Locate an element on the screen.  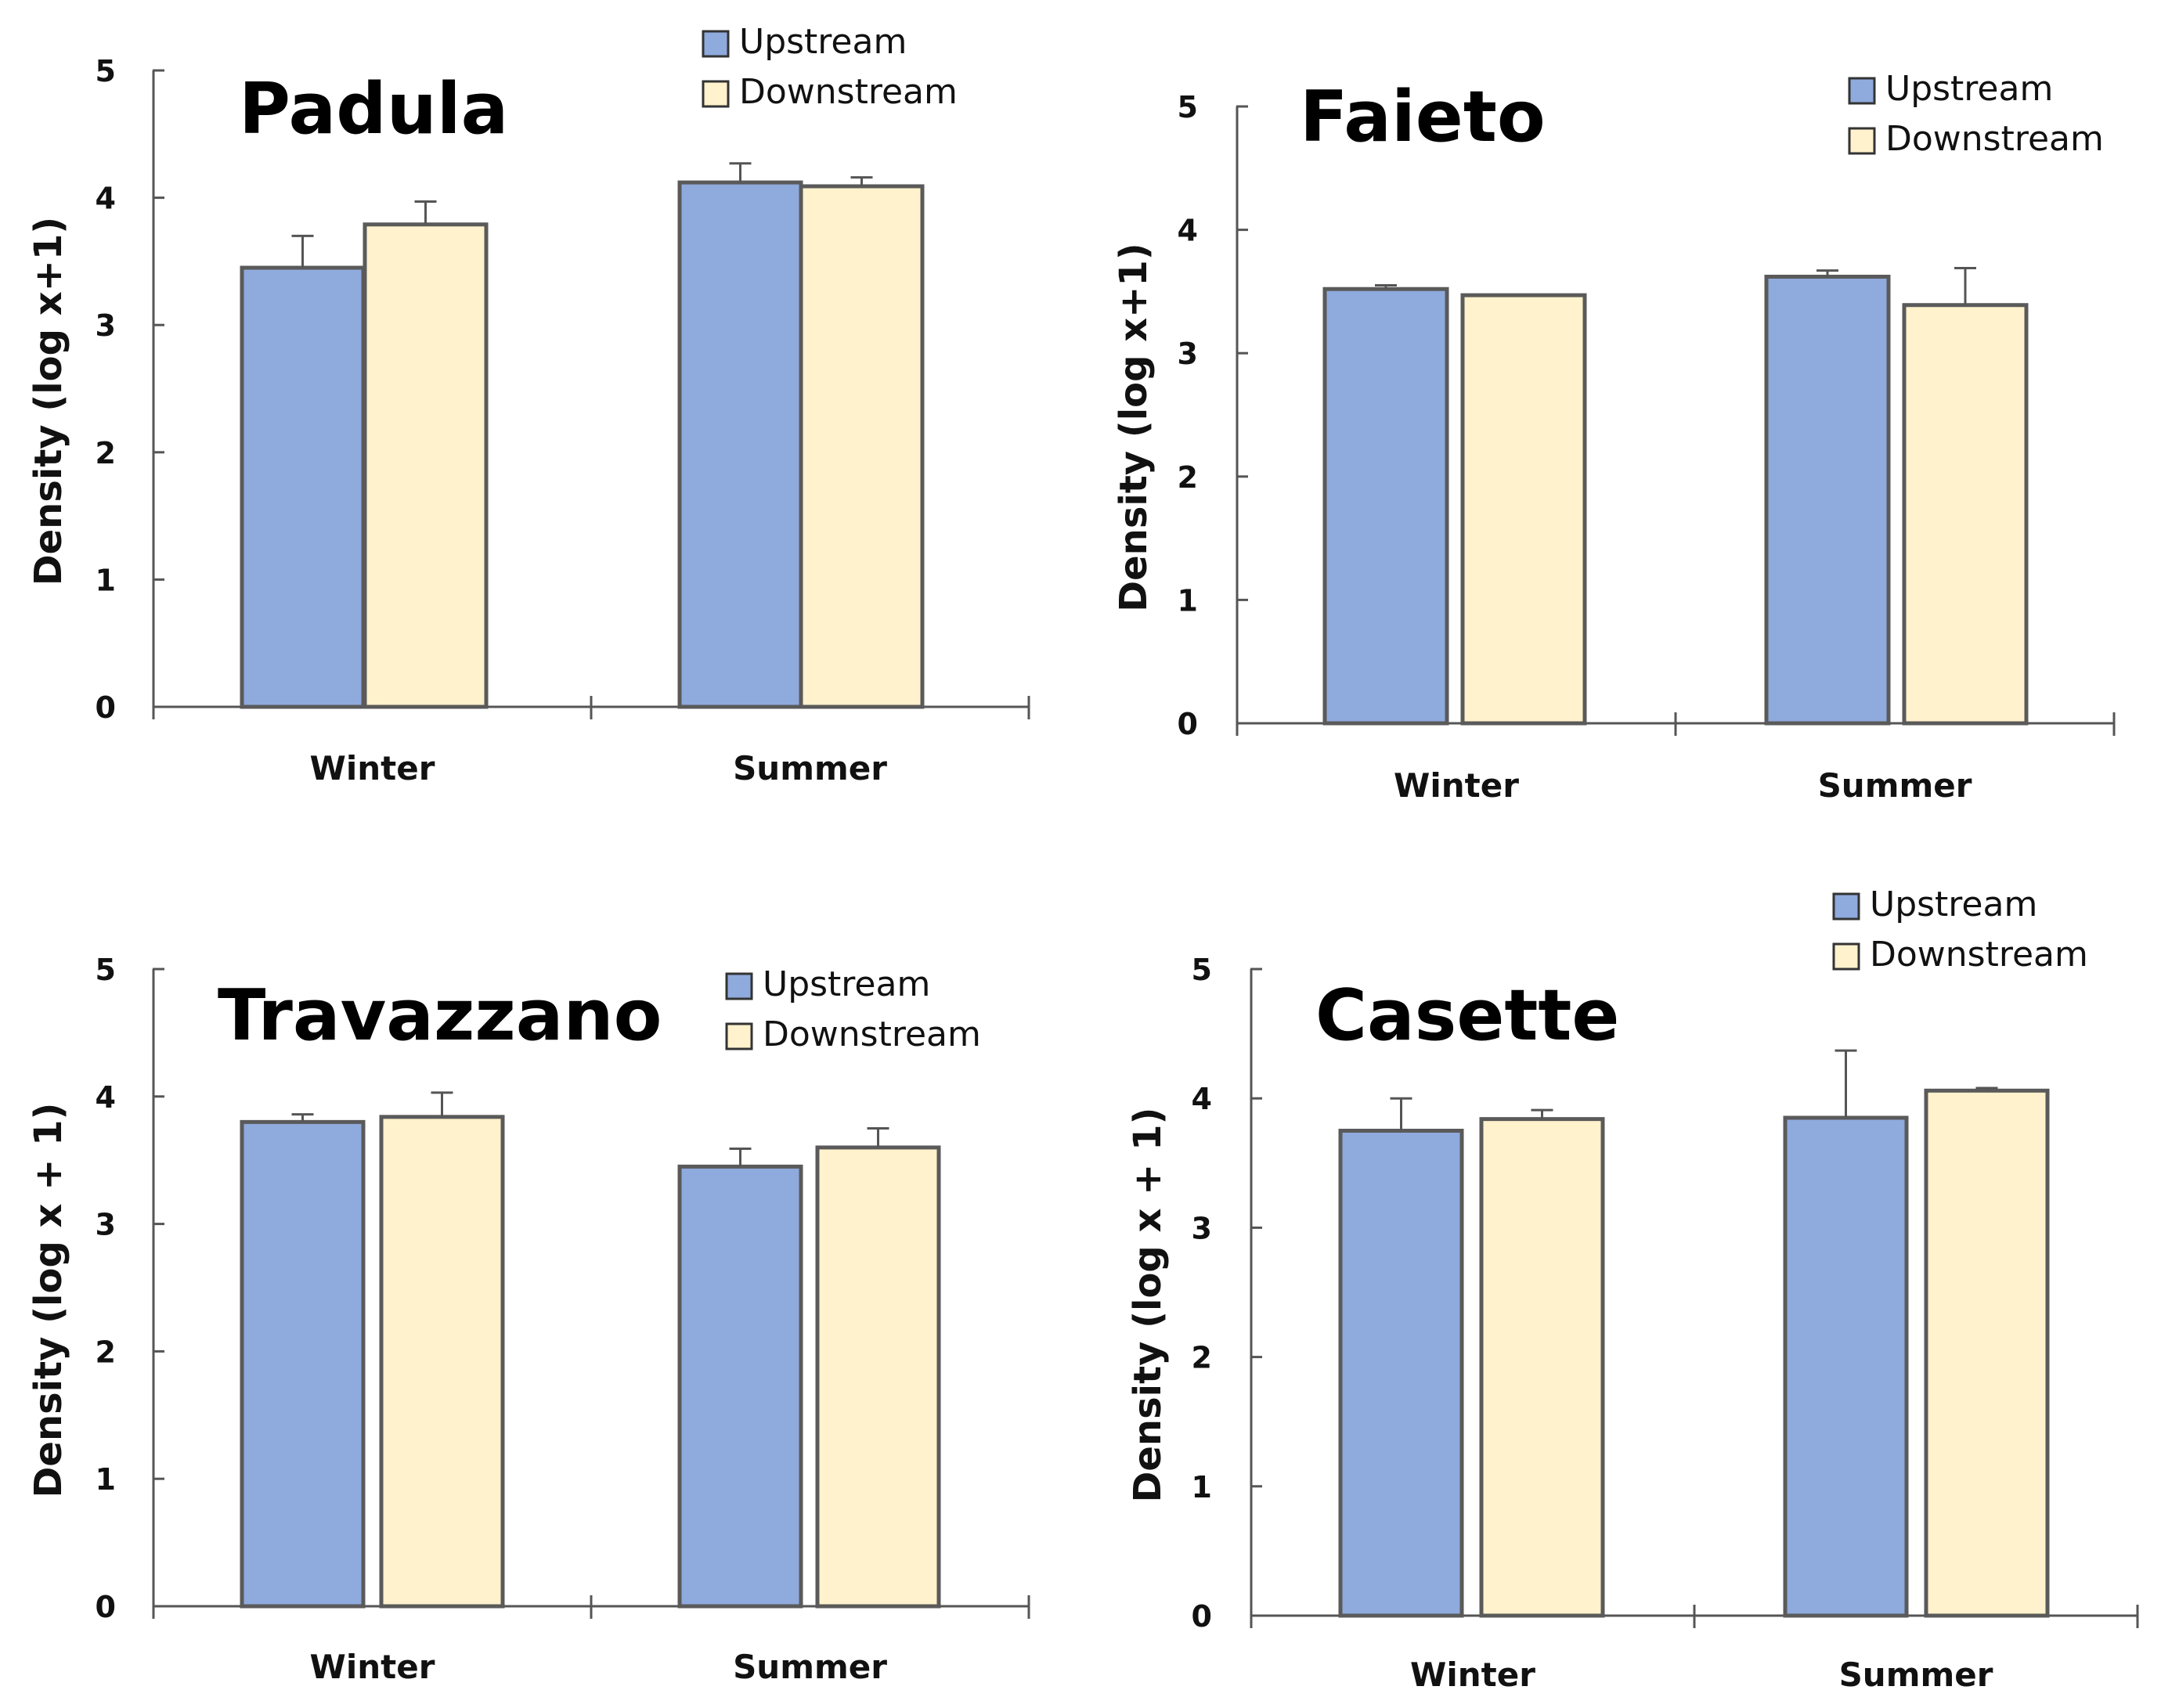
chart-title: Faieto is located at coordinates (1423, 117).